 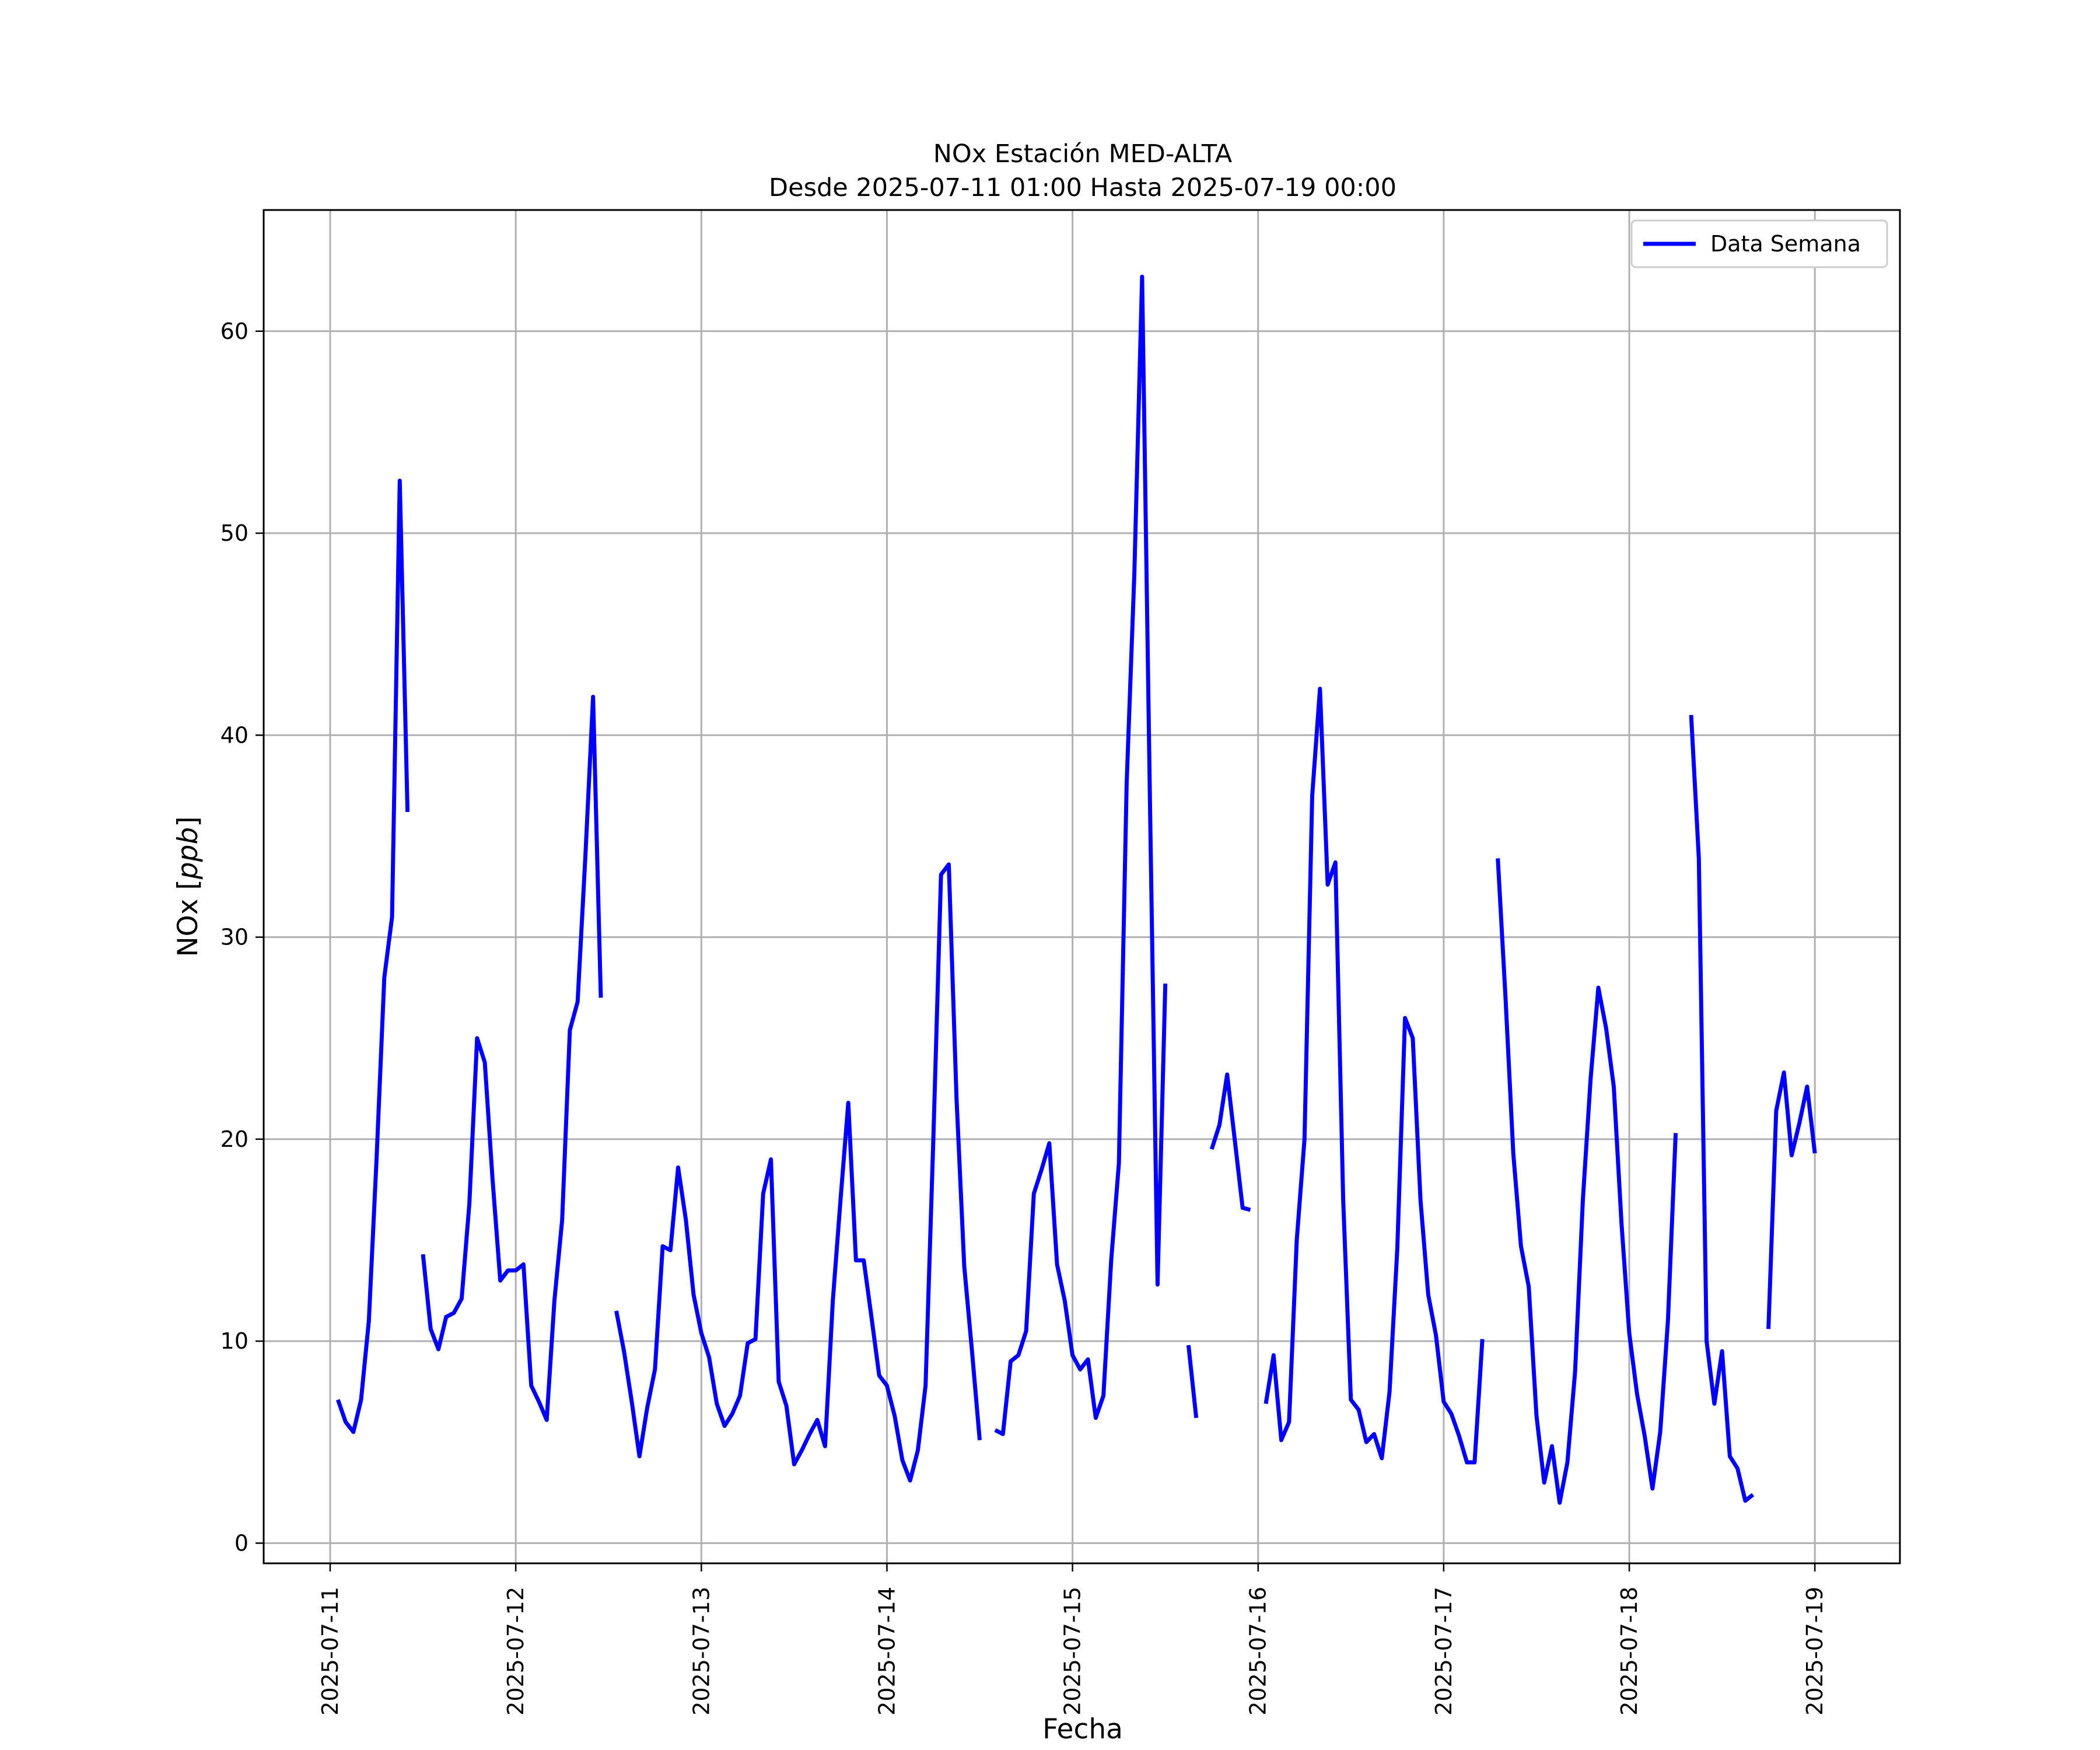 I want to click on y-tick-label: 10, so click(x=235, y=1341).